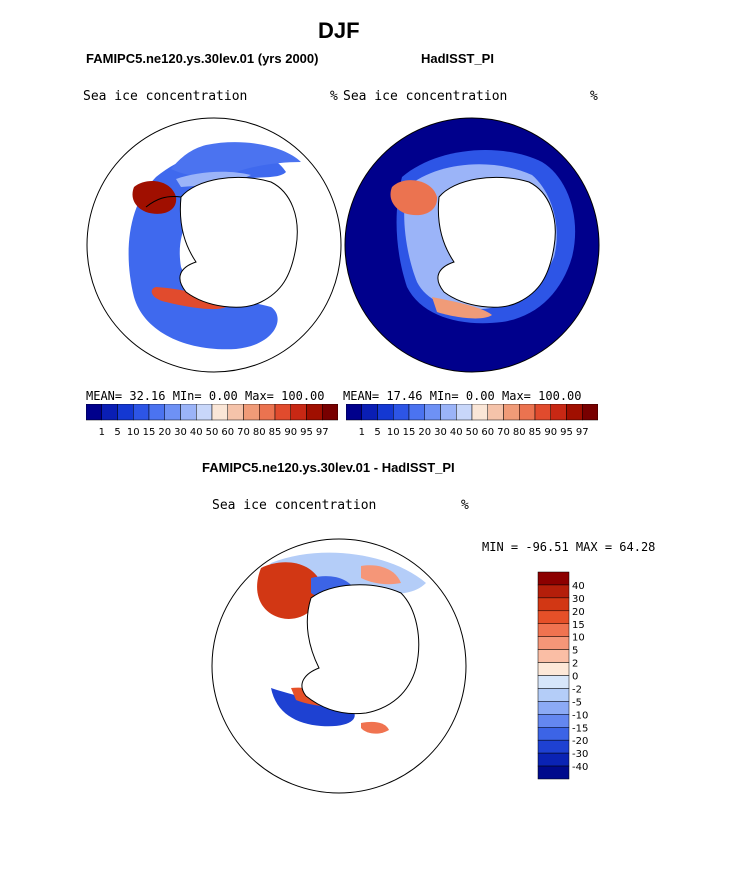 The height and width of the screenshot is (882, 733). Describe the element at coordinates (580, 741) in the screenshot. I see `diff-colorbar-tick-label: -20` at that location.